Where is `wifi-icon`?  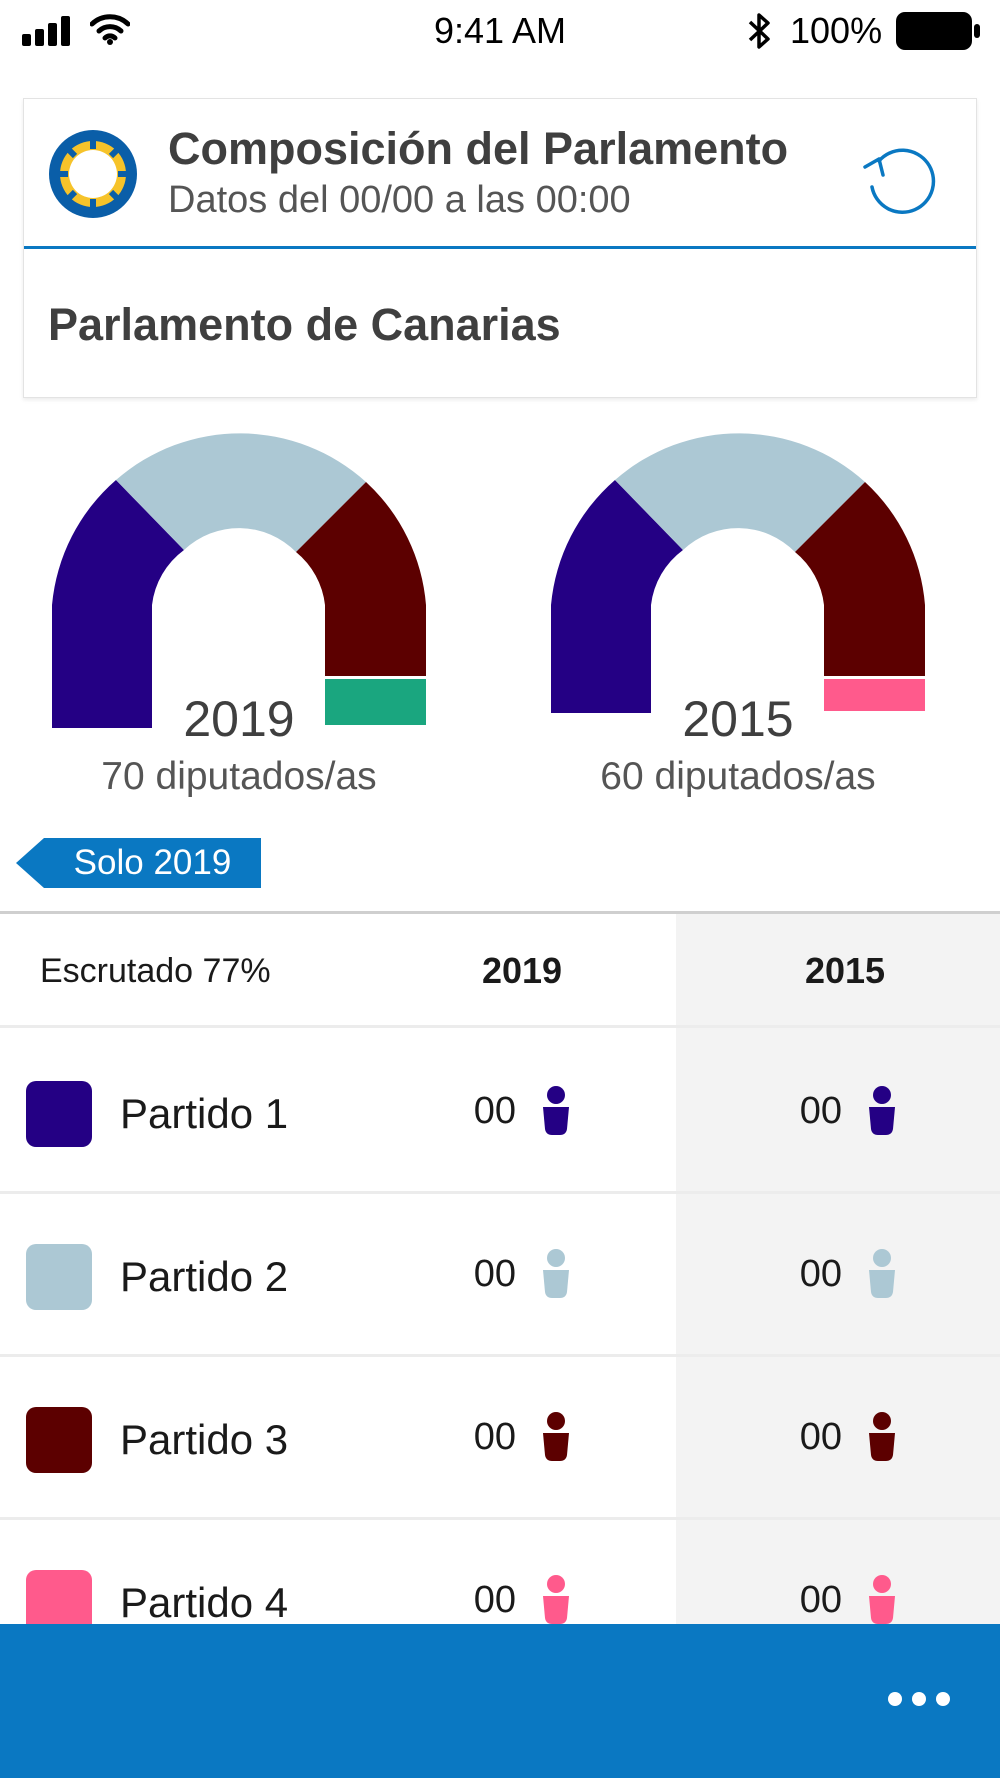
wifi-icon is located at coordinates (110, 29).